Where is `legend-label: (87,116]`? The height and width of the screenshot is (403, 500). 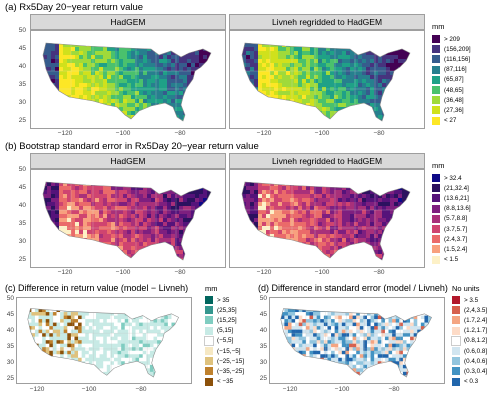 legend-label: (87,116] is located at coordinates (455, 70).